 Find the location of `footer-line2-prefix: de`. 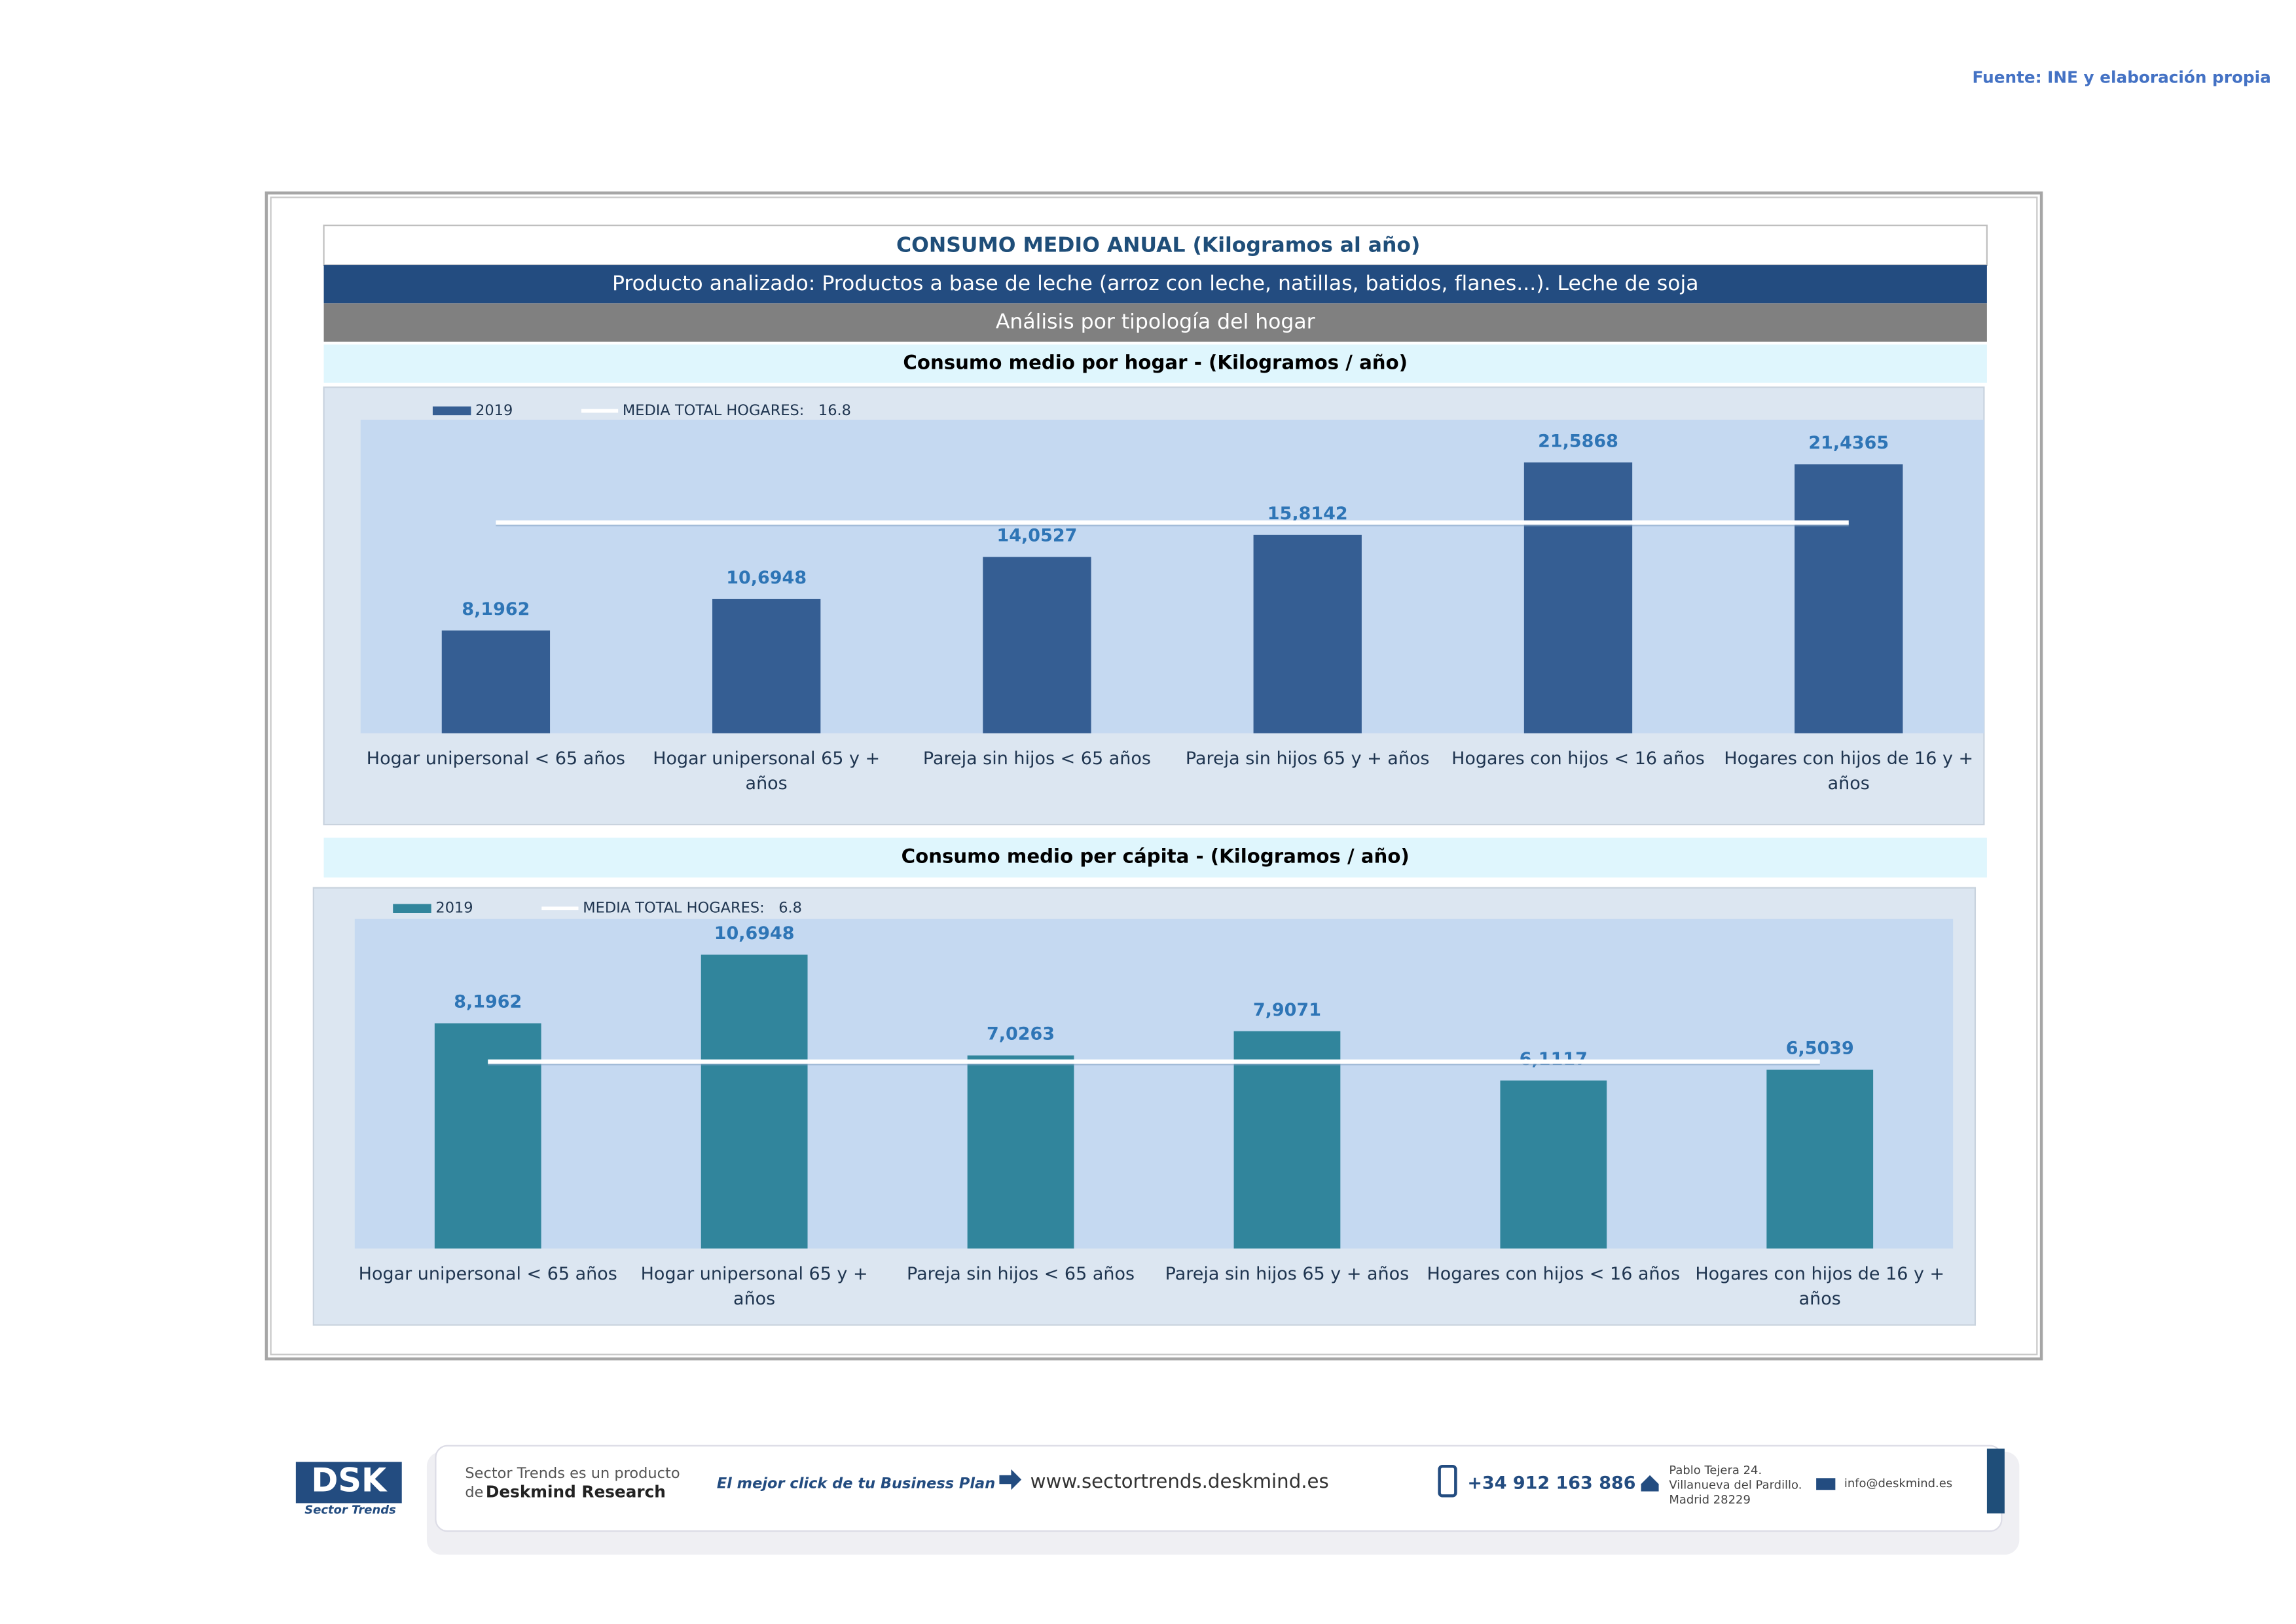

footer-line2-prefix: de is located at coordinates (474, 1492).